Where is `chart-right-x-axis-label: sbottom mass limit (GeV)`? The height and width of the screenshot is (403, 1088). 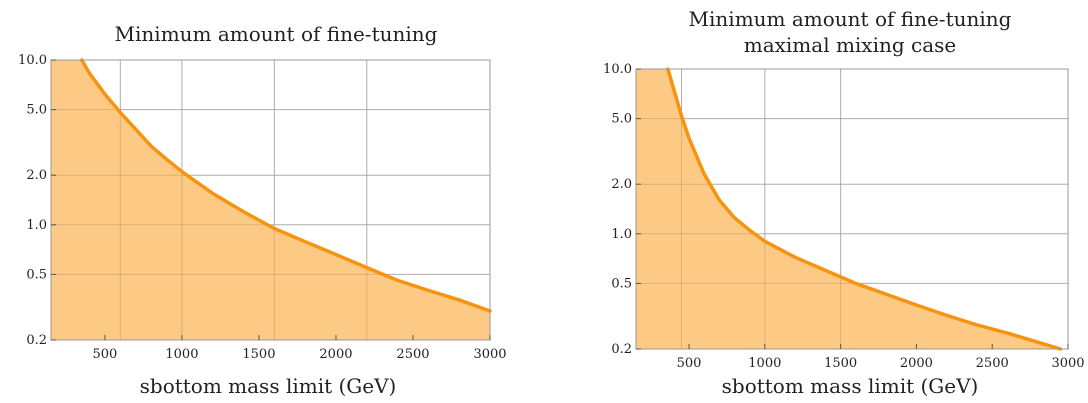 chart-right-x-axis-label: sbottom mass limit (GeV) is located at coordinates (850, 386).